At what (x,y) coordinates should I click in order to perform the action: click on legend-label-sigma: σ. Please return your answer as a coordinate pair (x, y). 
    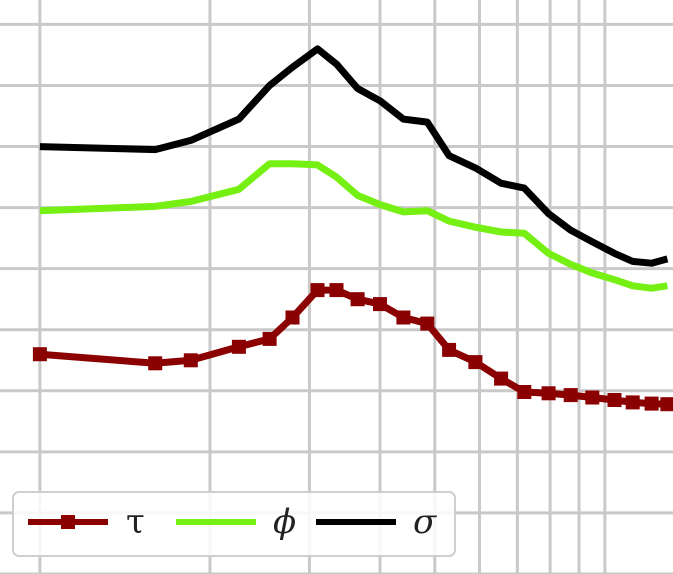
    Looking at the image, I should click on (425, 522).